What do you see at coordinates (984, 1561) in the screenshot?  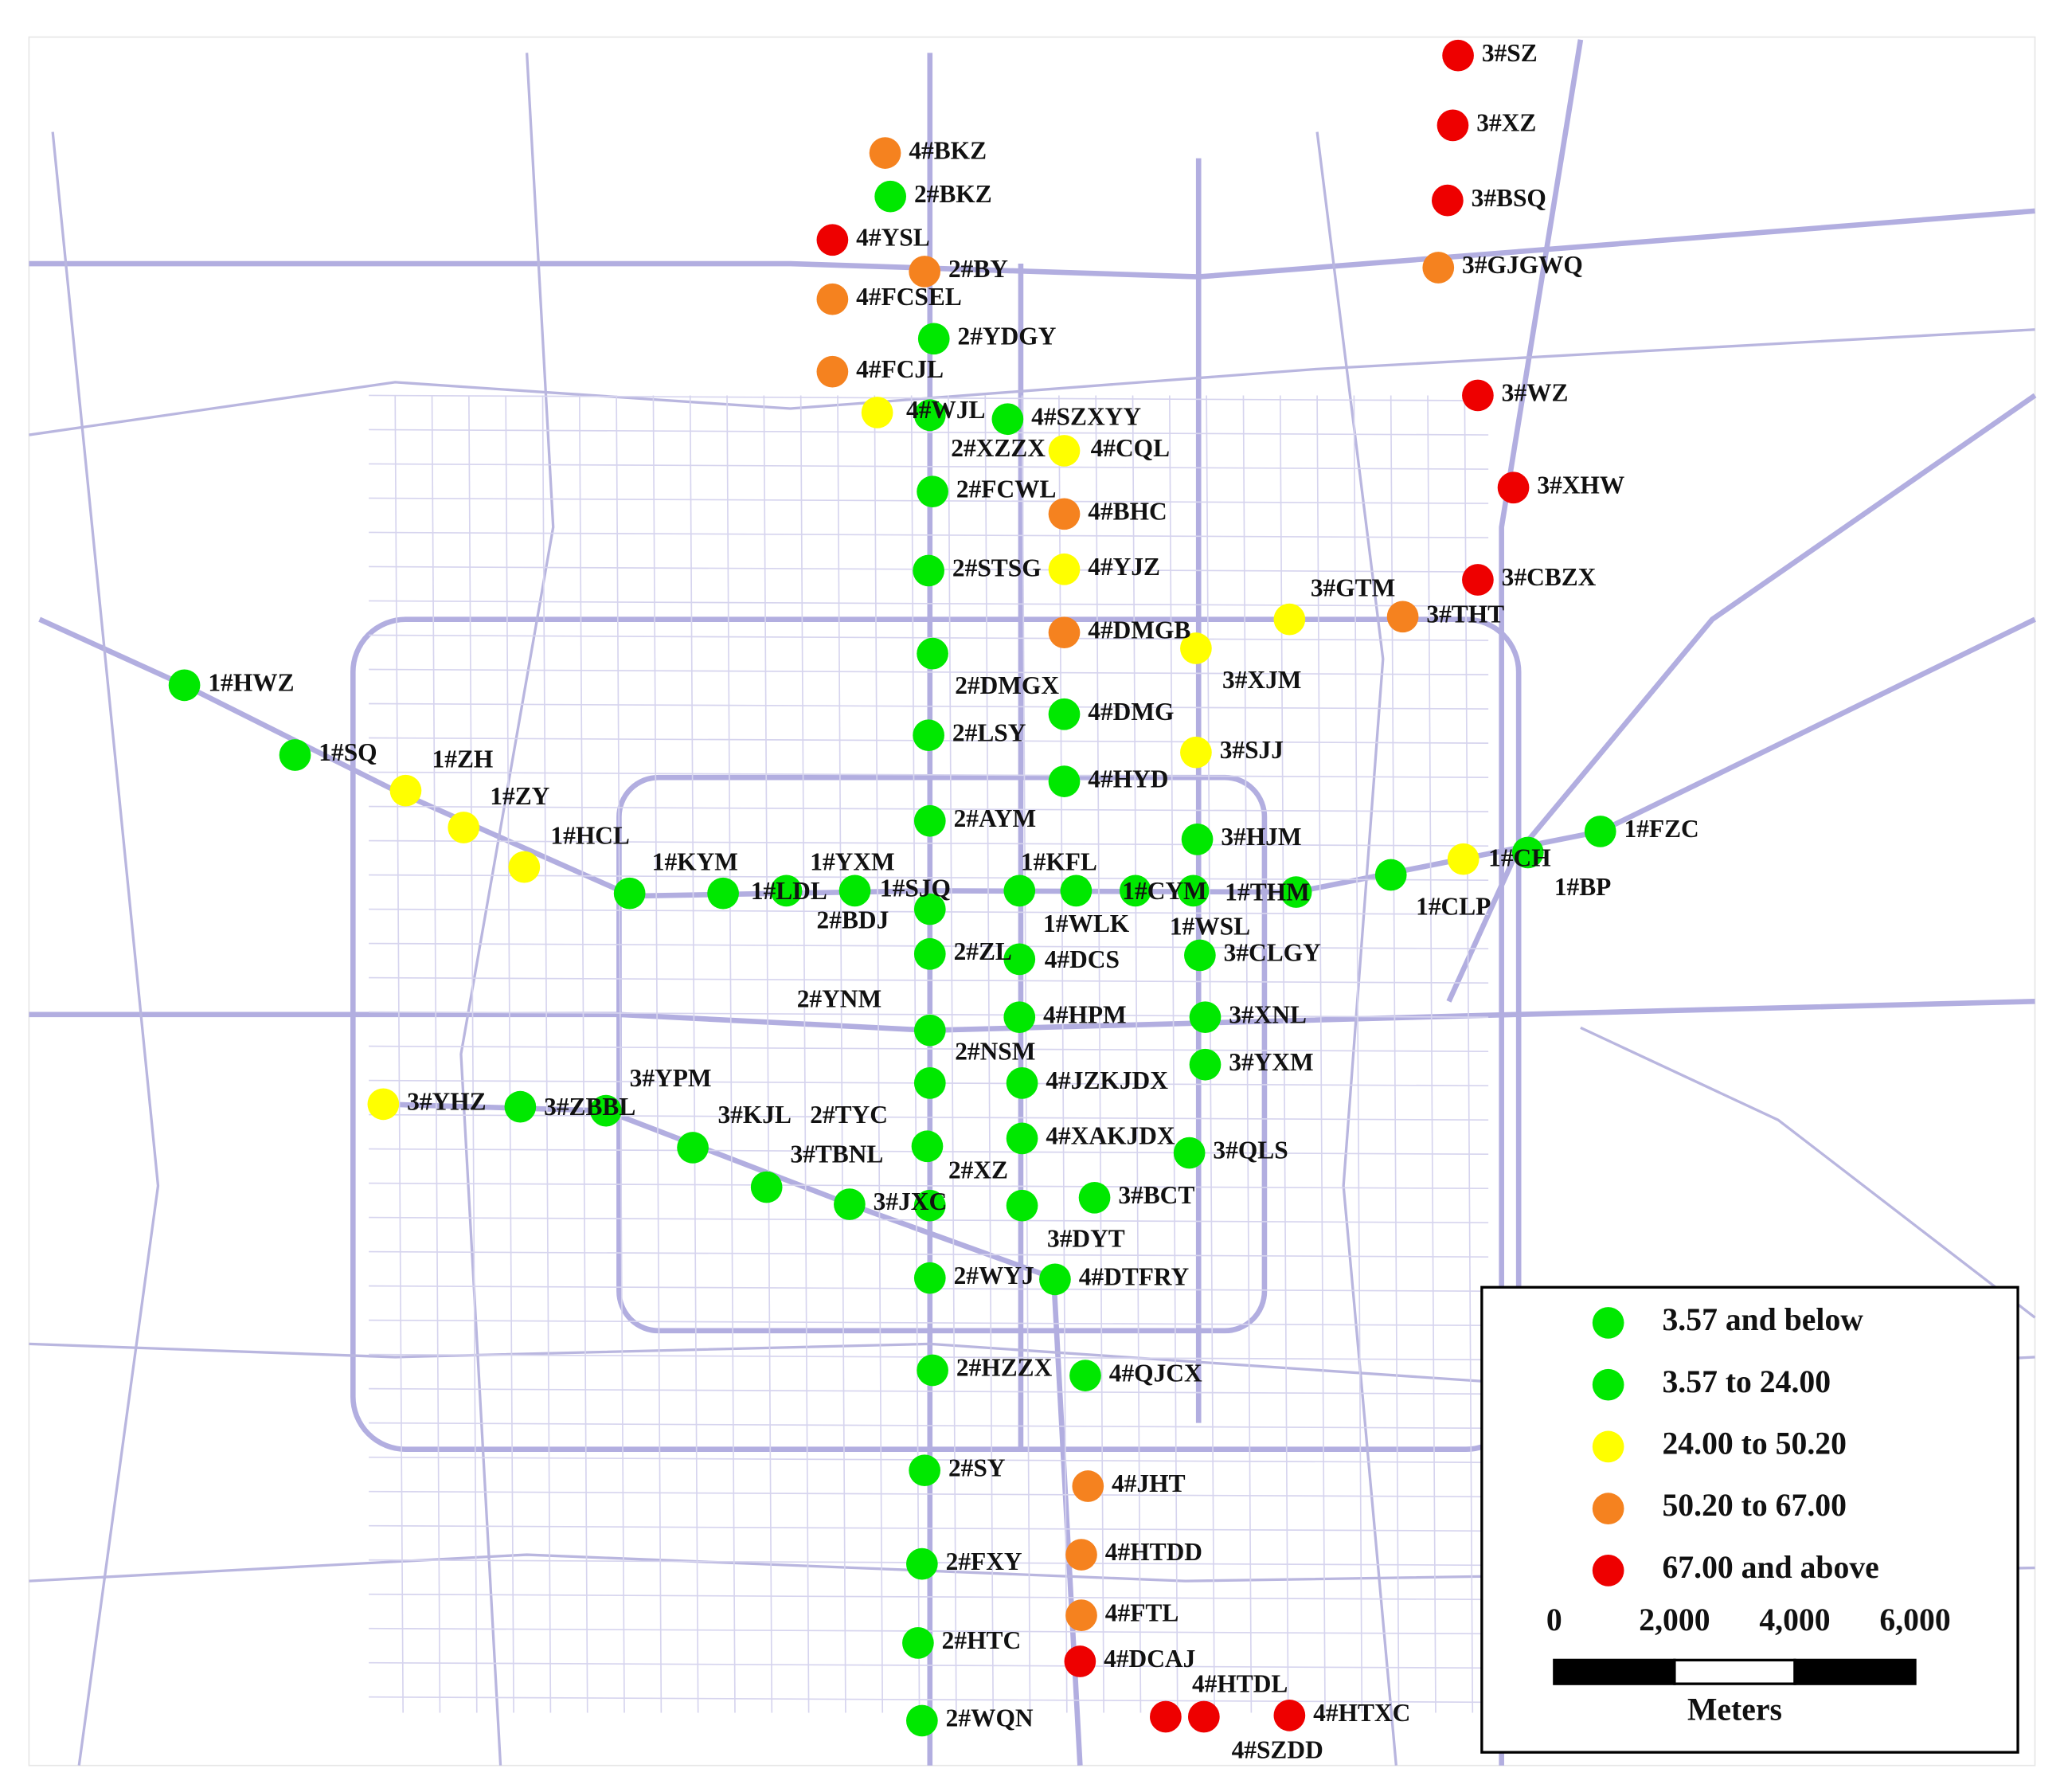 I see `station-label: 2#FXY` at bounding box center [984, 1561].